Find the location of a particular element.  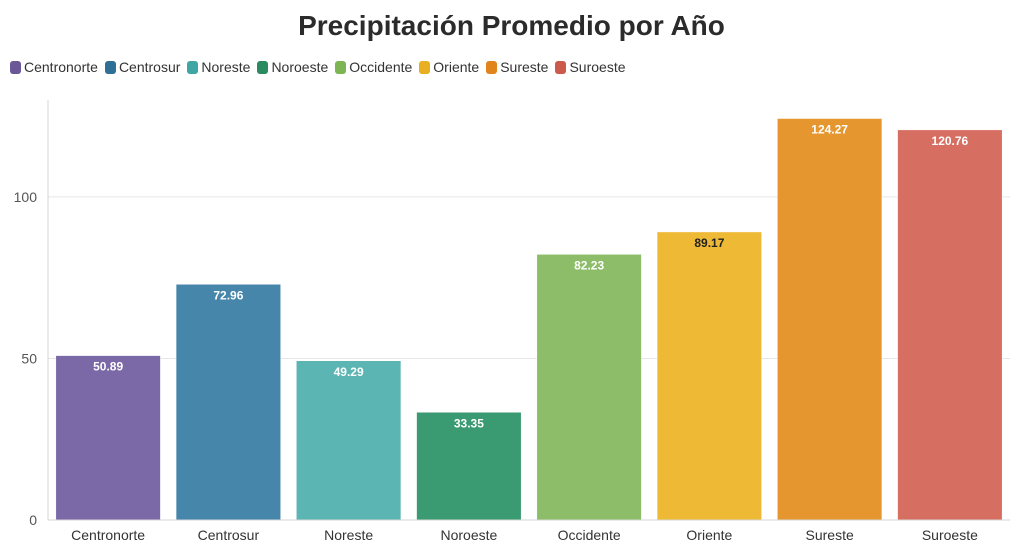

legend-item-occidente: Occidente is located at coordinates (373, 67).